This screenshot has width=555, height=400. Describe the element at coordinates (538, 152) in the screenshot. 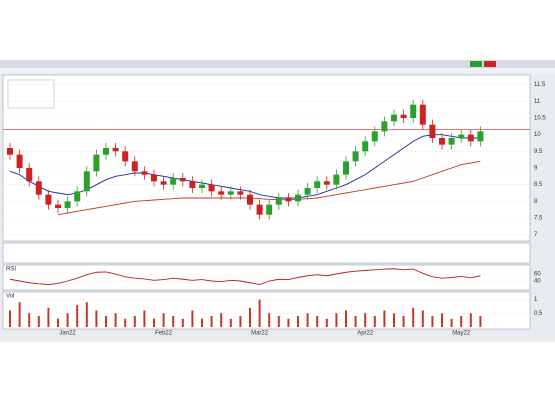

I see `y-tick-label: 9.5` at that location.